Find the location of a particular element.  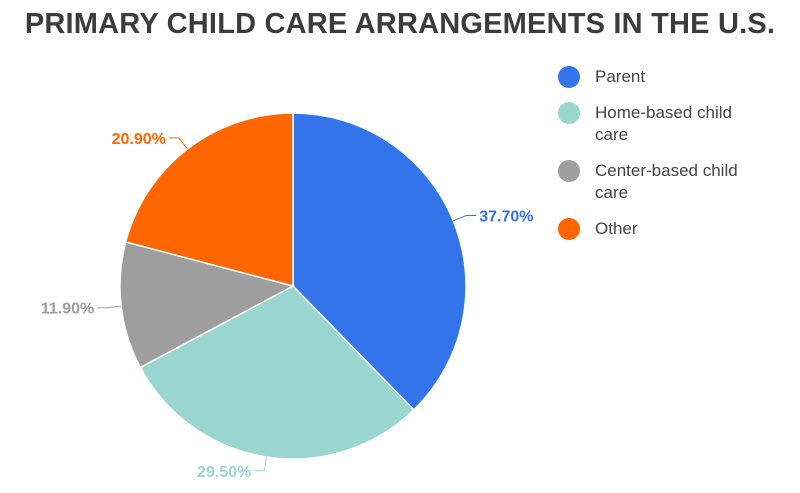

data-label-other: 20.90% is located at coordinates (139, 139).